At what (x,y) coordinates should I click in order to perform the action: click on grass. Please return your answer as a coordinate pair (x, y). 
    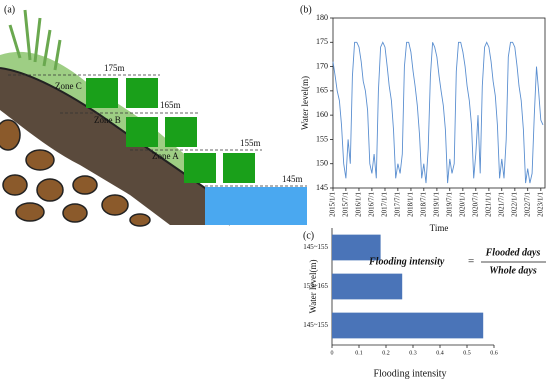
    Looking at the image, I should click on (107, 115).